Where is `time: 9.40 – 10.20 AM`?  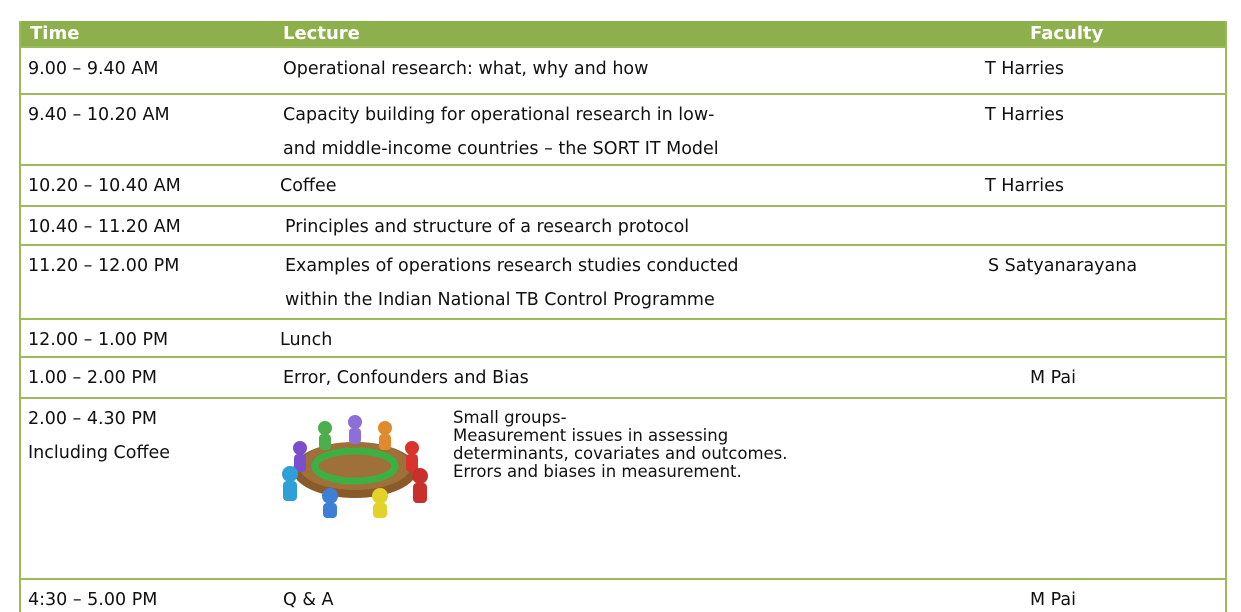
time: 9.40 – 10.20 AM is located at coordinates (99, 115).